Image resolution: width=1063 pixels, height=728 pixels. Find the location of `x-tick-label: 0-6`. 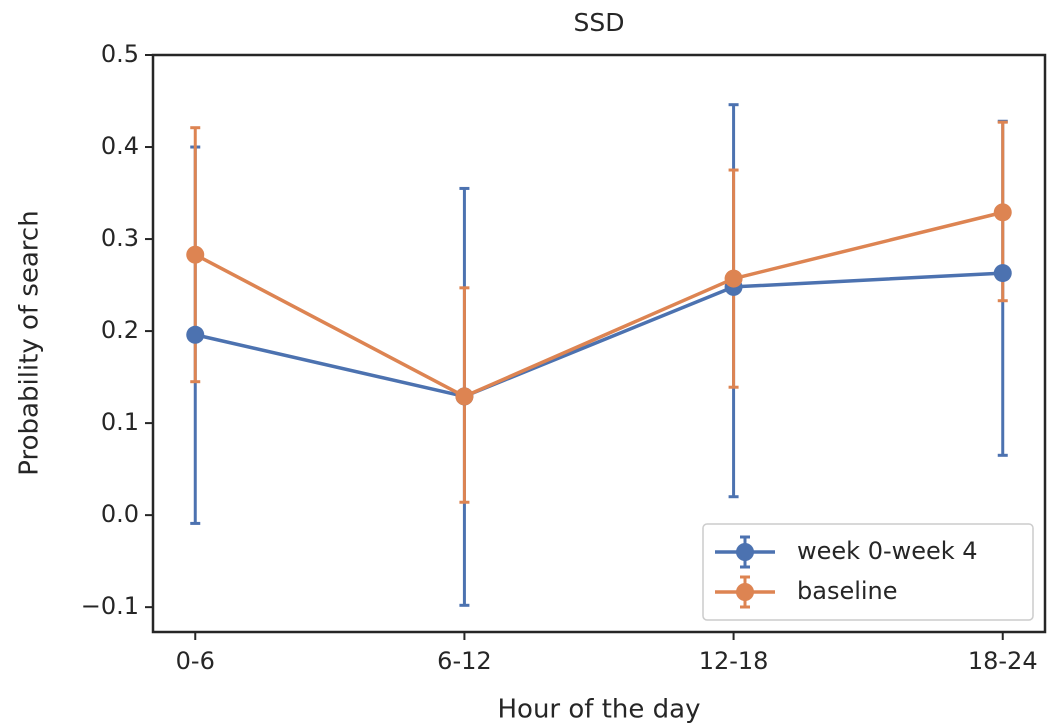

x-tick-label: 0-6 is located at coordinates (195, 661).